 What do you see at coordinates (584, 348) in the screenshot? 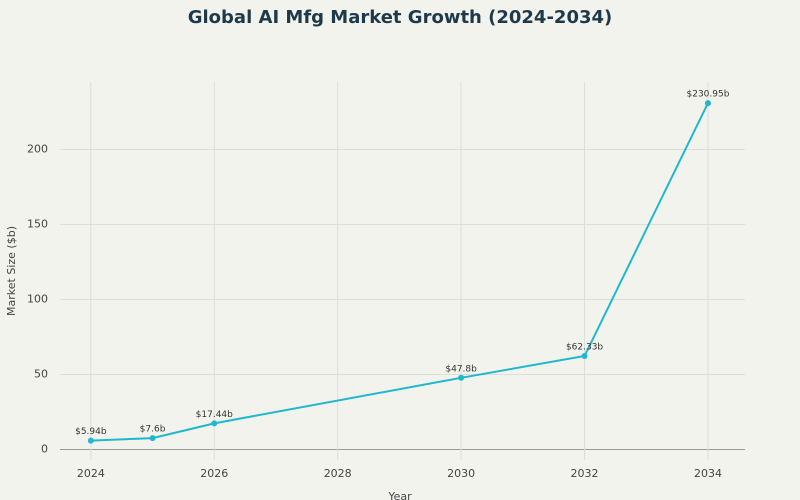
I see `value-label: $62.33b` at bounding box center [584, 348].